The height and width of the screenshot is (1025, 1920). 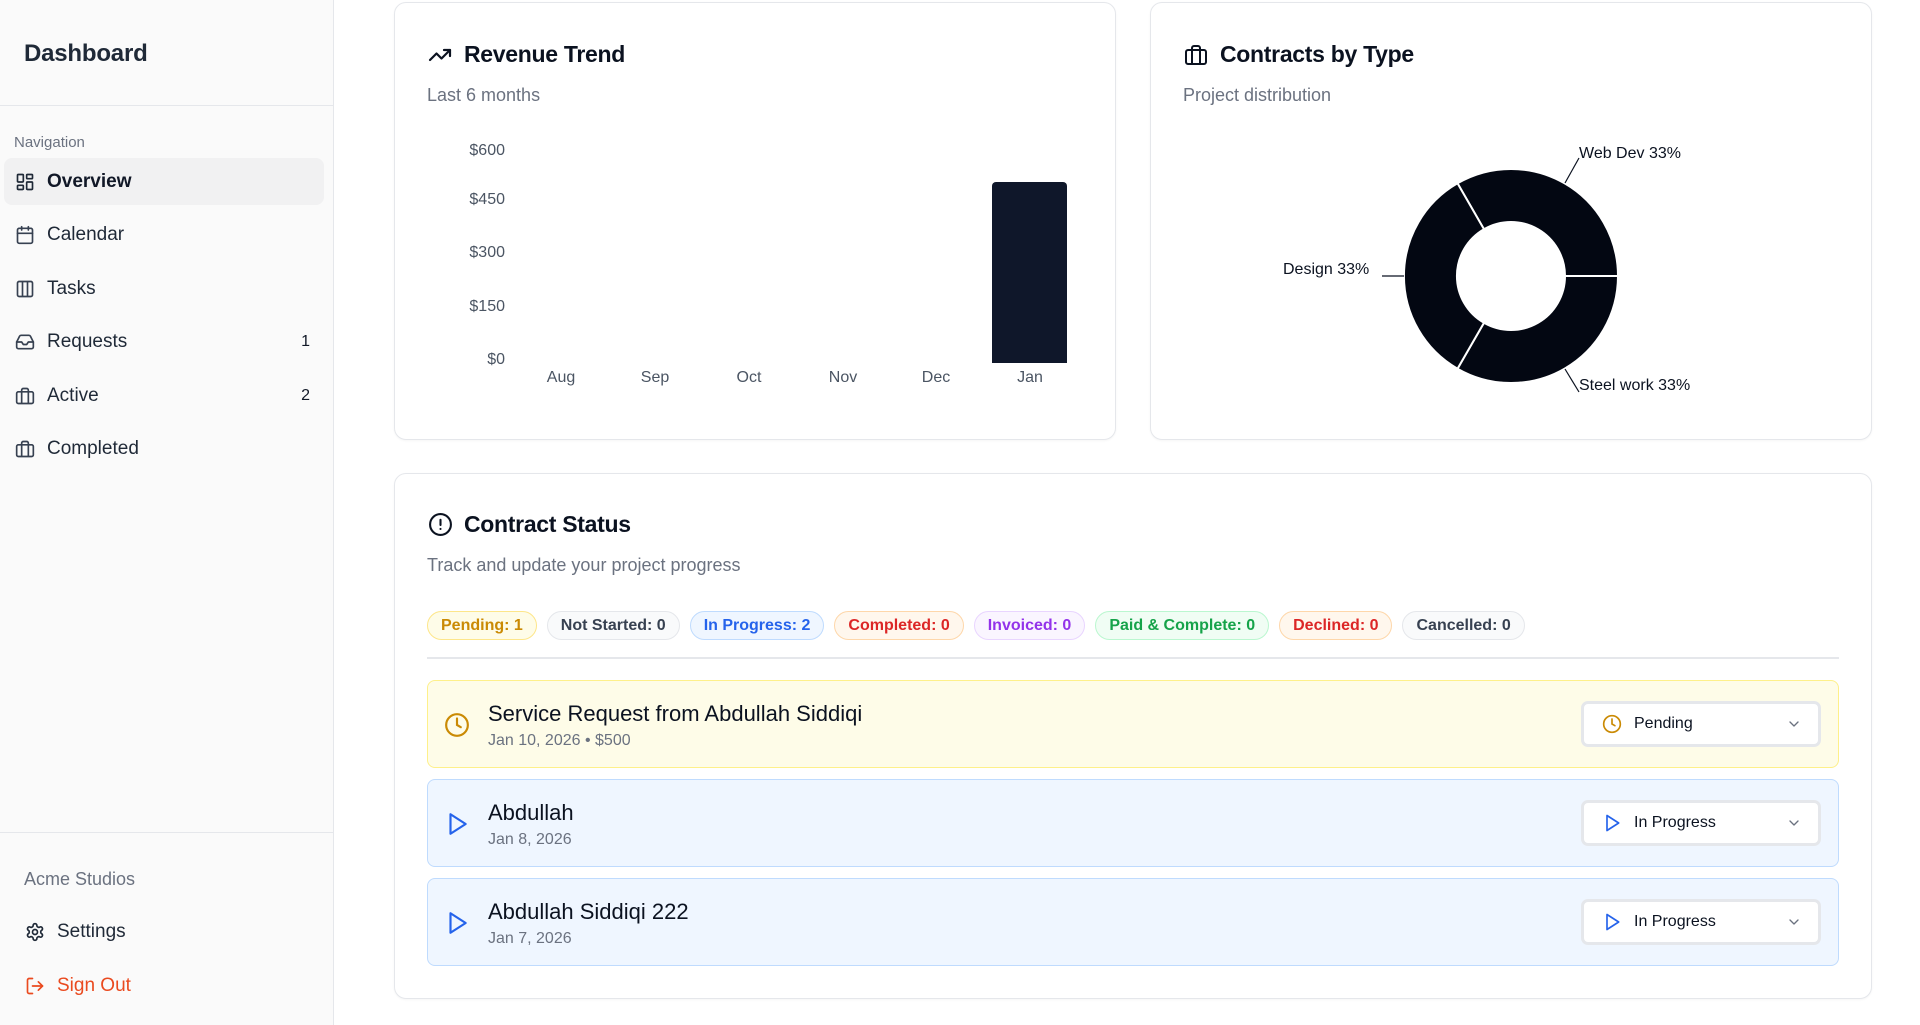 I want to click on contract-row: Abdullah Jan 8, 2026 In Progress, so click(x=1133, y=823).